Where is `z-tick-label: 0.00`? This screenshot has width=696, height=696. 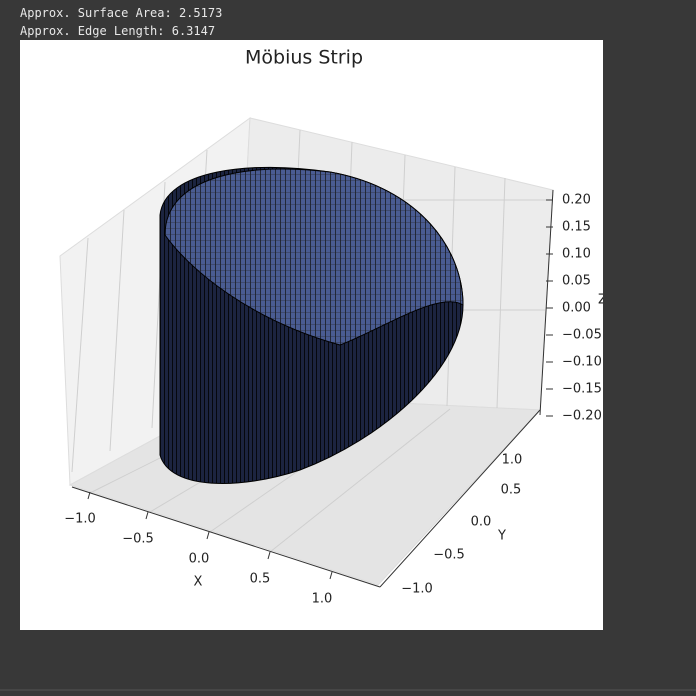 z-tick-label: 0.00 is located at coordinates (576, 308).